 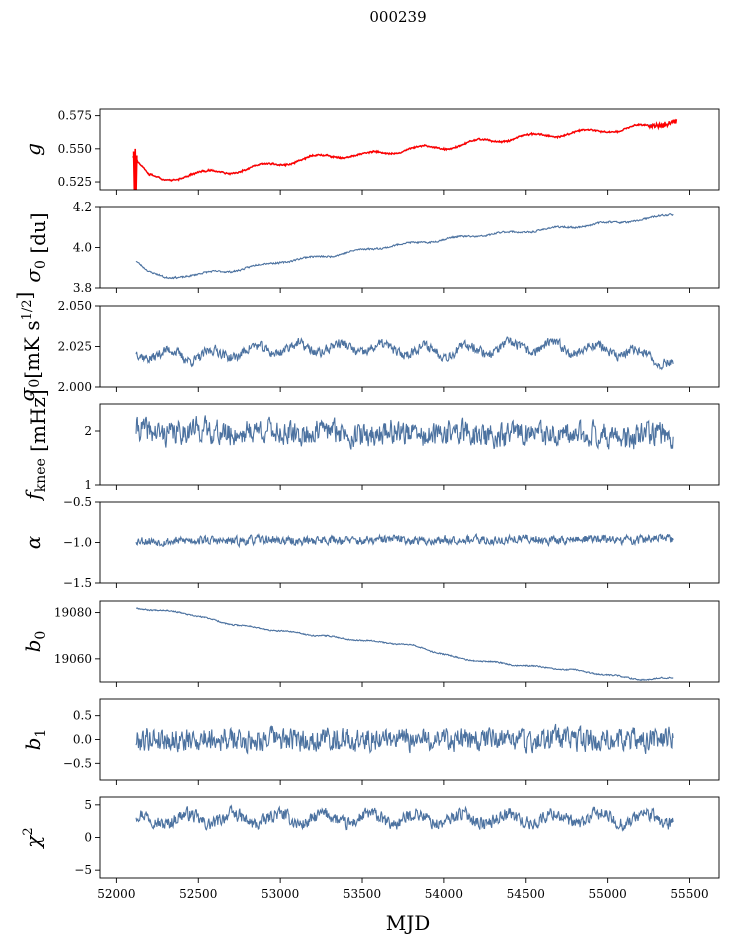 What do you see at coordinates (404, 739) in the screenshot?
I see `series-line-b1` at bounding box center [404, 739].